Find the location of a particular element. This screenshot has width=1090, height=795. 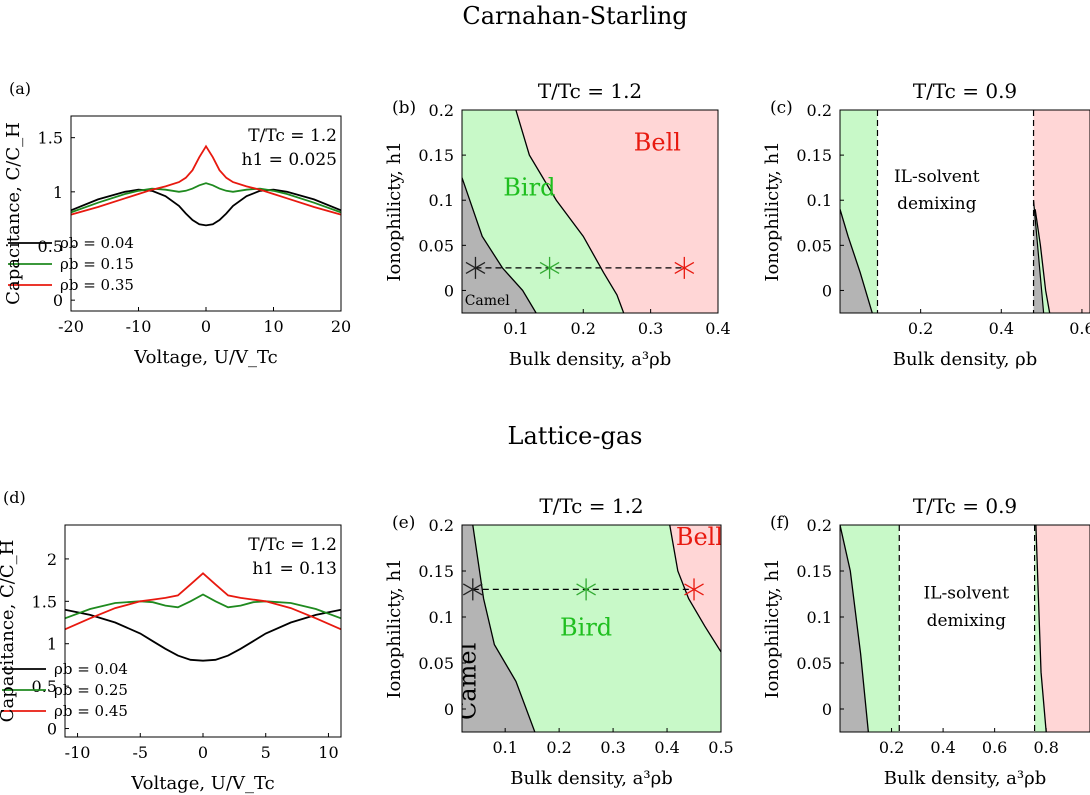

y-tick-label: 0.5 is located at coordinates (50, 246).